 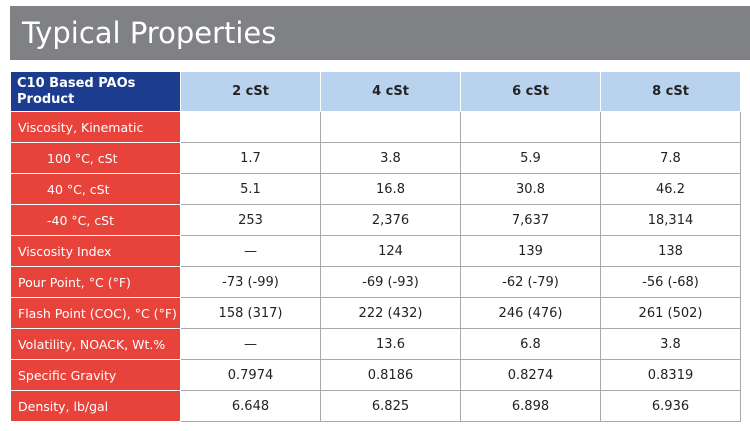 What do you see at coordinates (390, 220) in the screenshot?
I see `cell: 2,376` at bounding box center [390, 220].